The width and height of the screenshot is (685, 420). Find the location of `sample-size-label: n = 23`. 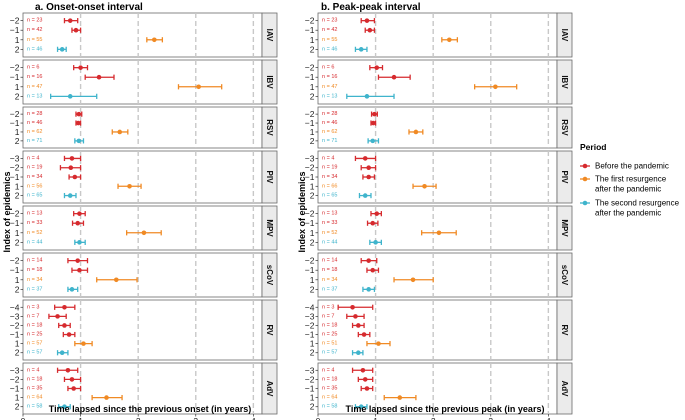

sample-size-label: n = 23 is located at coordinates (329, 21).